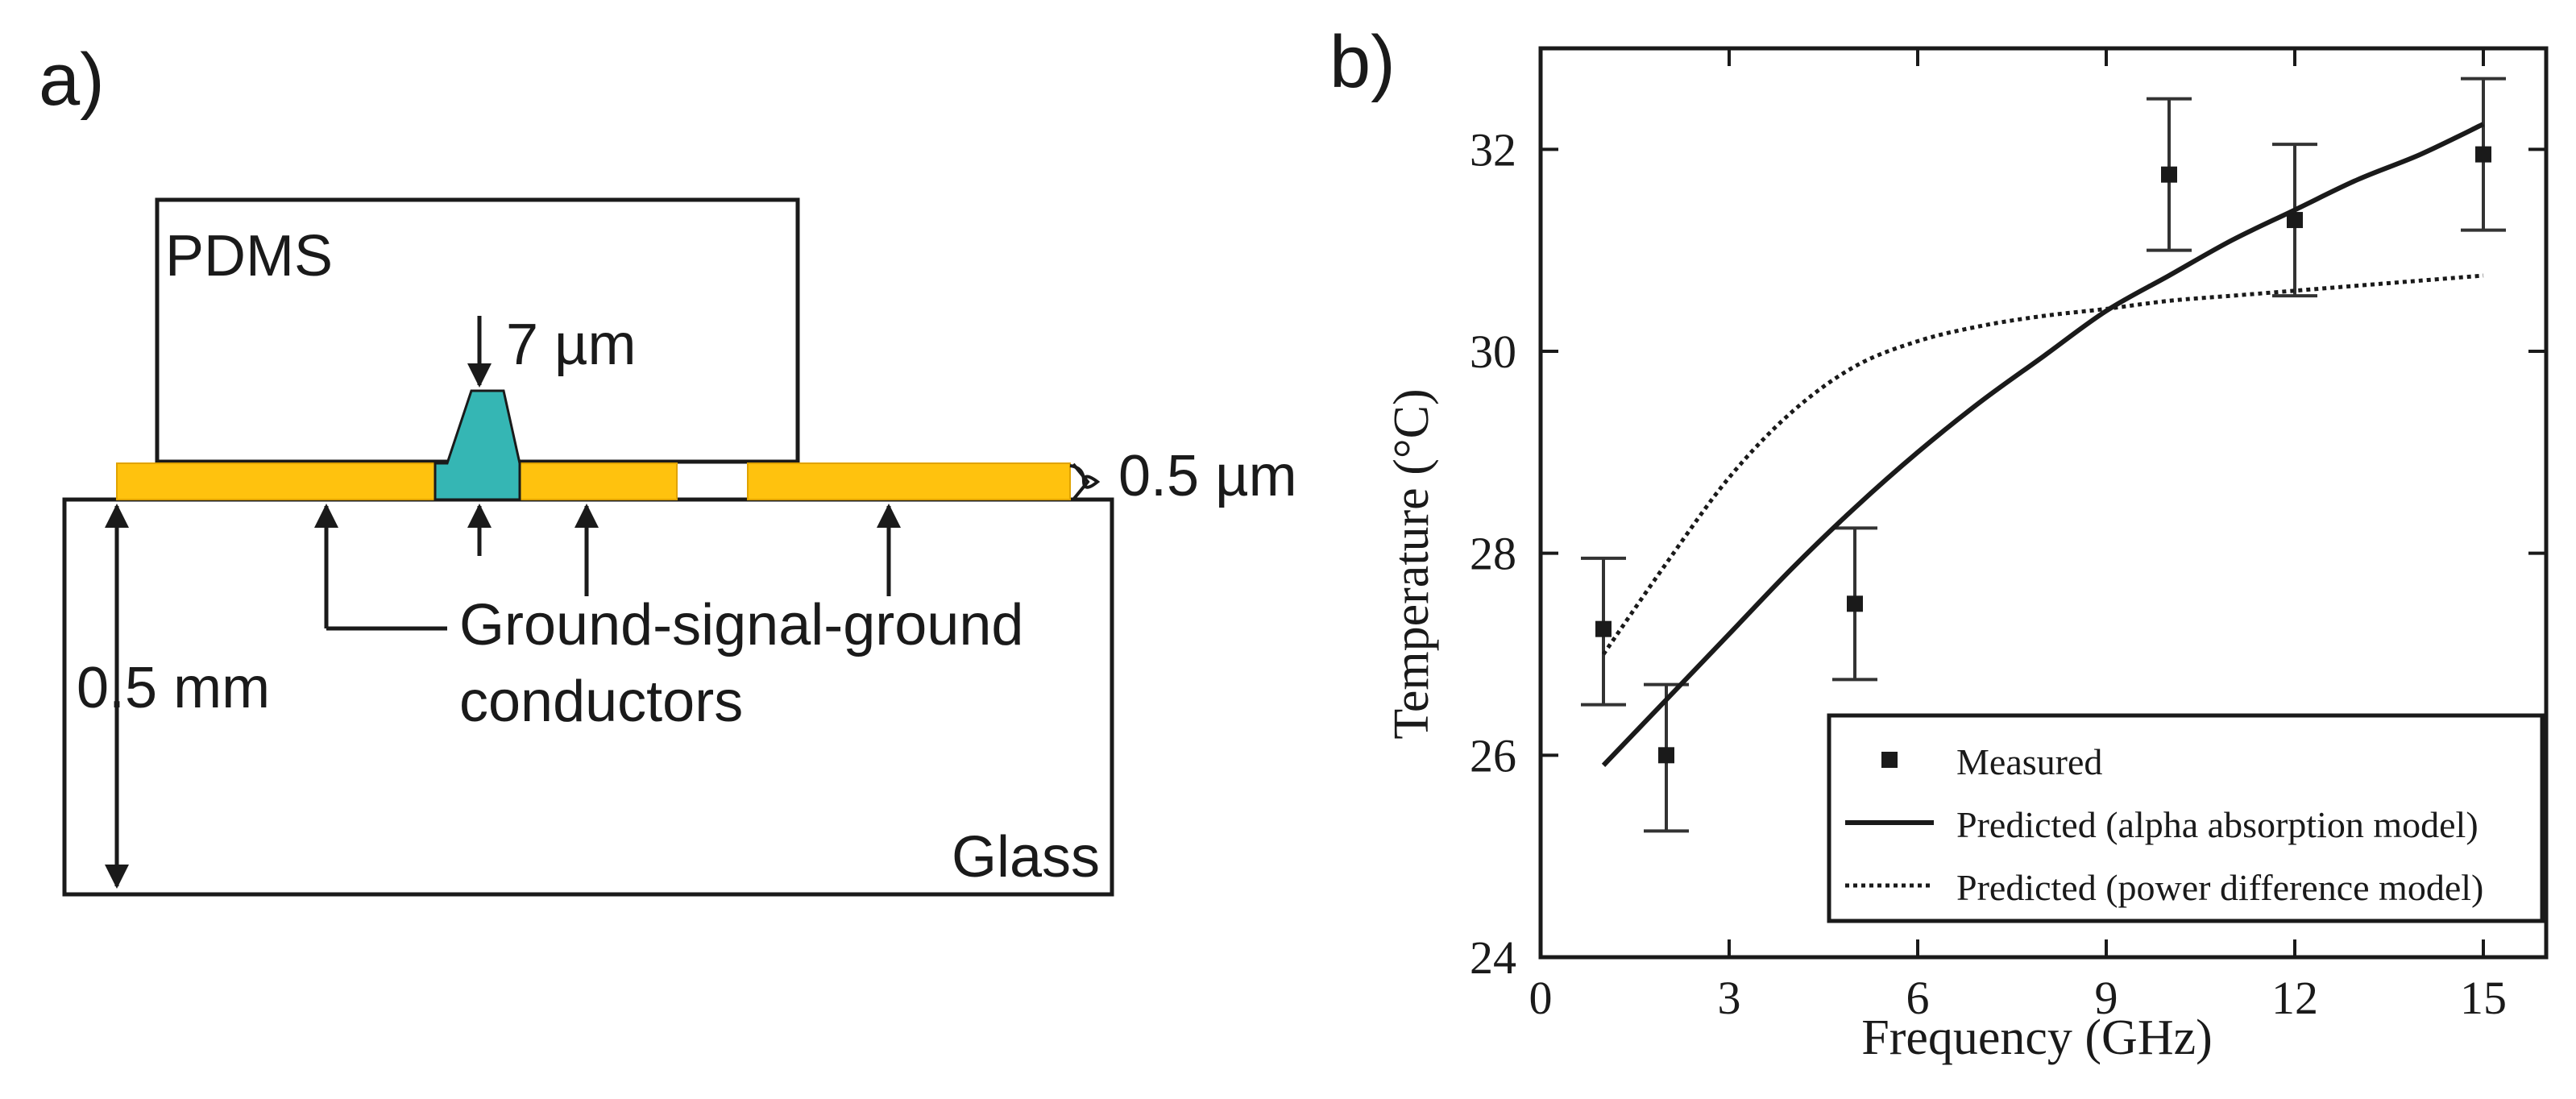 This screenshot has height=1099, width=2576. Describe the element at coordinates (601, 702) in the screenshot. I see `conductors-label-line2: conductors` at that location.